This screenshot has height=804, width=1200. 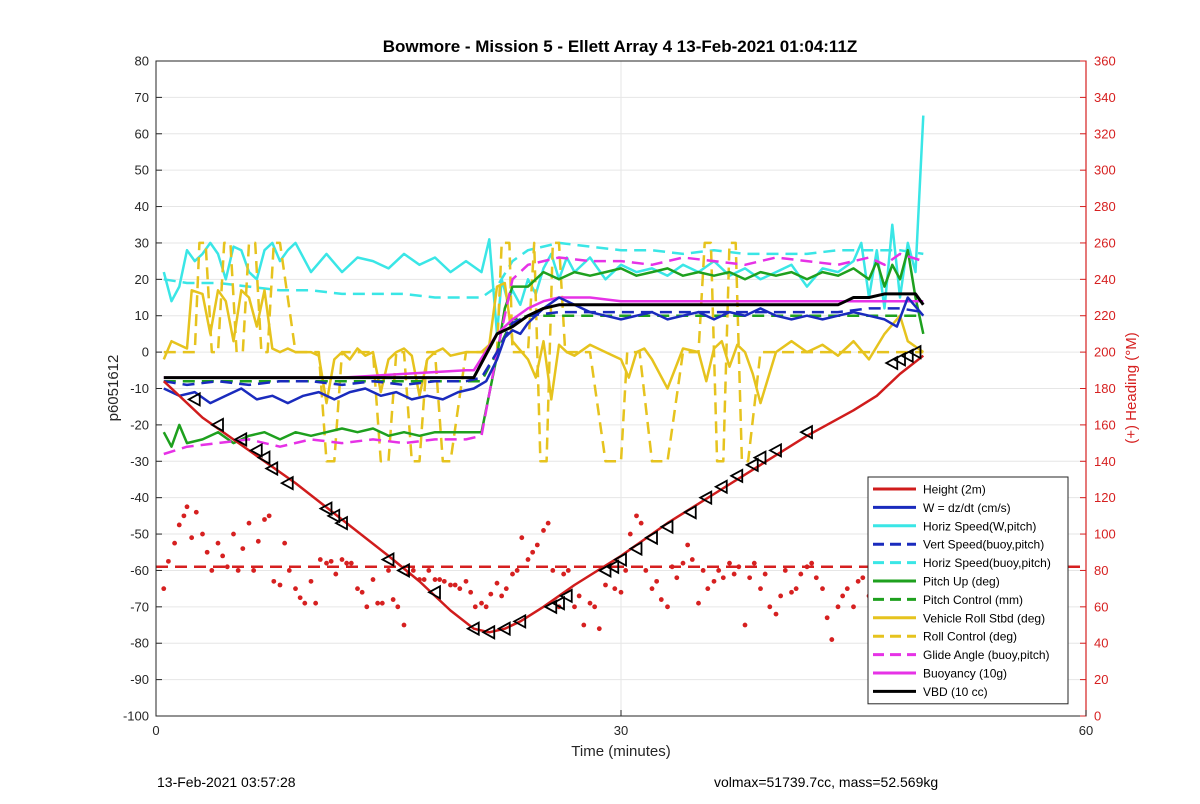 I want to click on series-line-vbd-10-cc, so click(x=544, y=336).